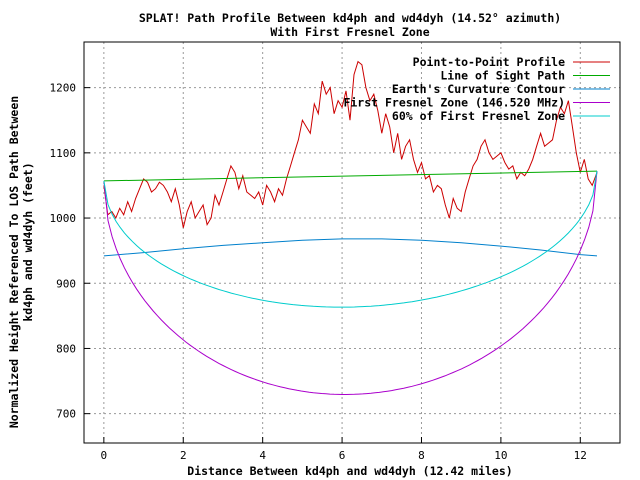  Describe the element at coordinates (489, 62) in the screenshot. I see `legend-label: Point-to-Point Profile` at that location.